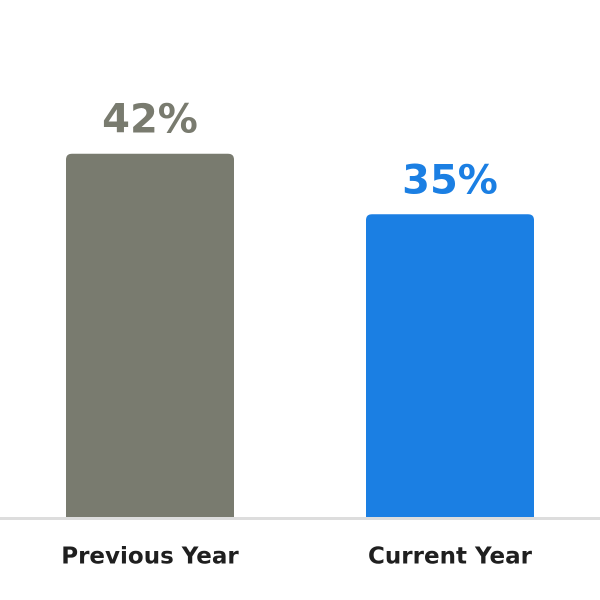 This screenshot has width=600, height=600. I want to click on x-tick-label: Previous Year, so click(150, 557).